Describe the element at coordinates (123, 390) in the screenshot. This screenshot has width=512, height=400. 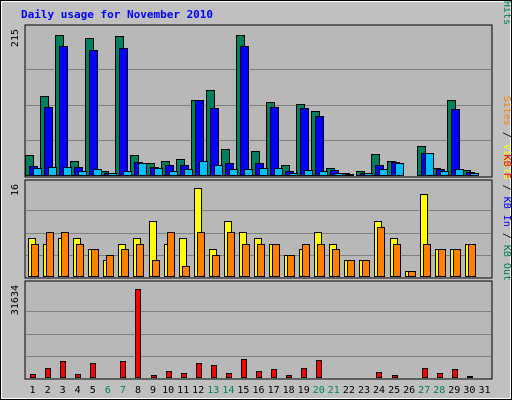
I see `x-label-day-7: 7` at that location.